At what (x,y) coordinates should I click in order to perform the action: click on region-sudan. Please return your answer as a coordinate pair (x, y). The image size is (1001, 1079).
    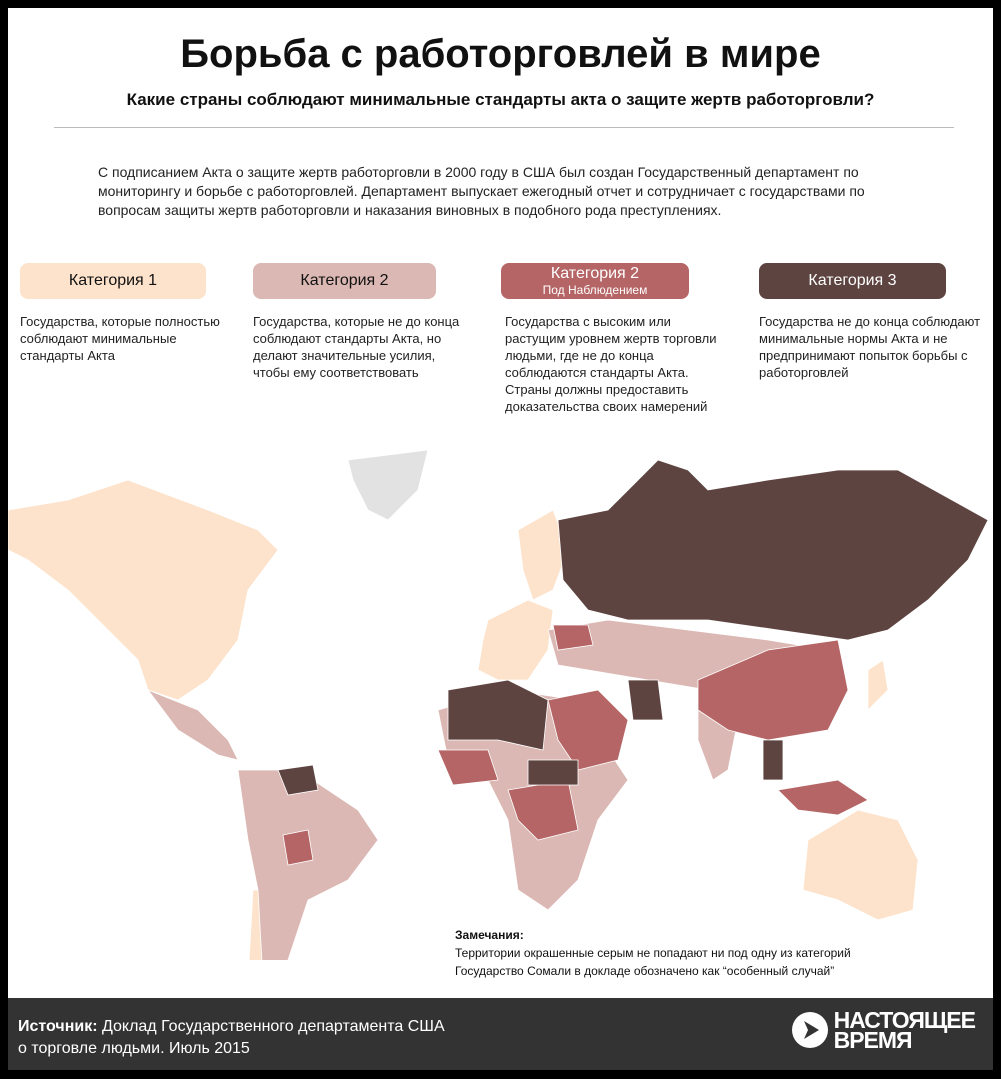
    Looking at the image, I should click on (553, 772).